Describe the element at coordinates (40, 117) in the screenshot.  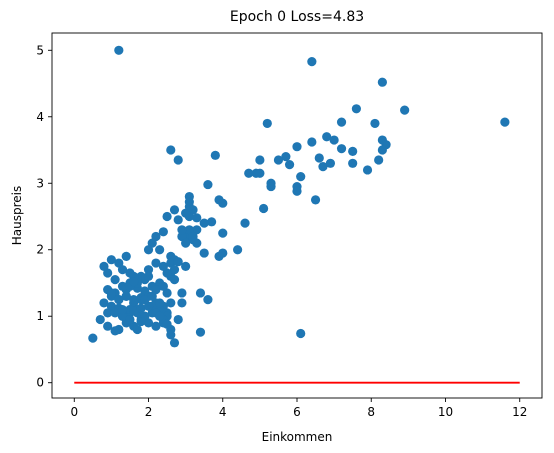
I see `y-tick-label: 4` at that location.